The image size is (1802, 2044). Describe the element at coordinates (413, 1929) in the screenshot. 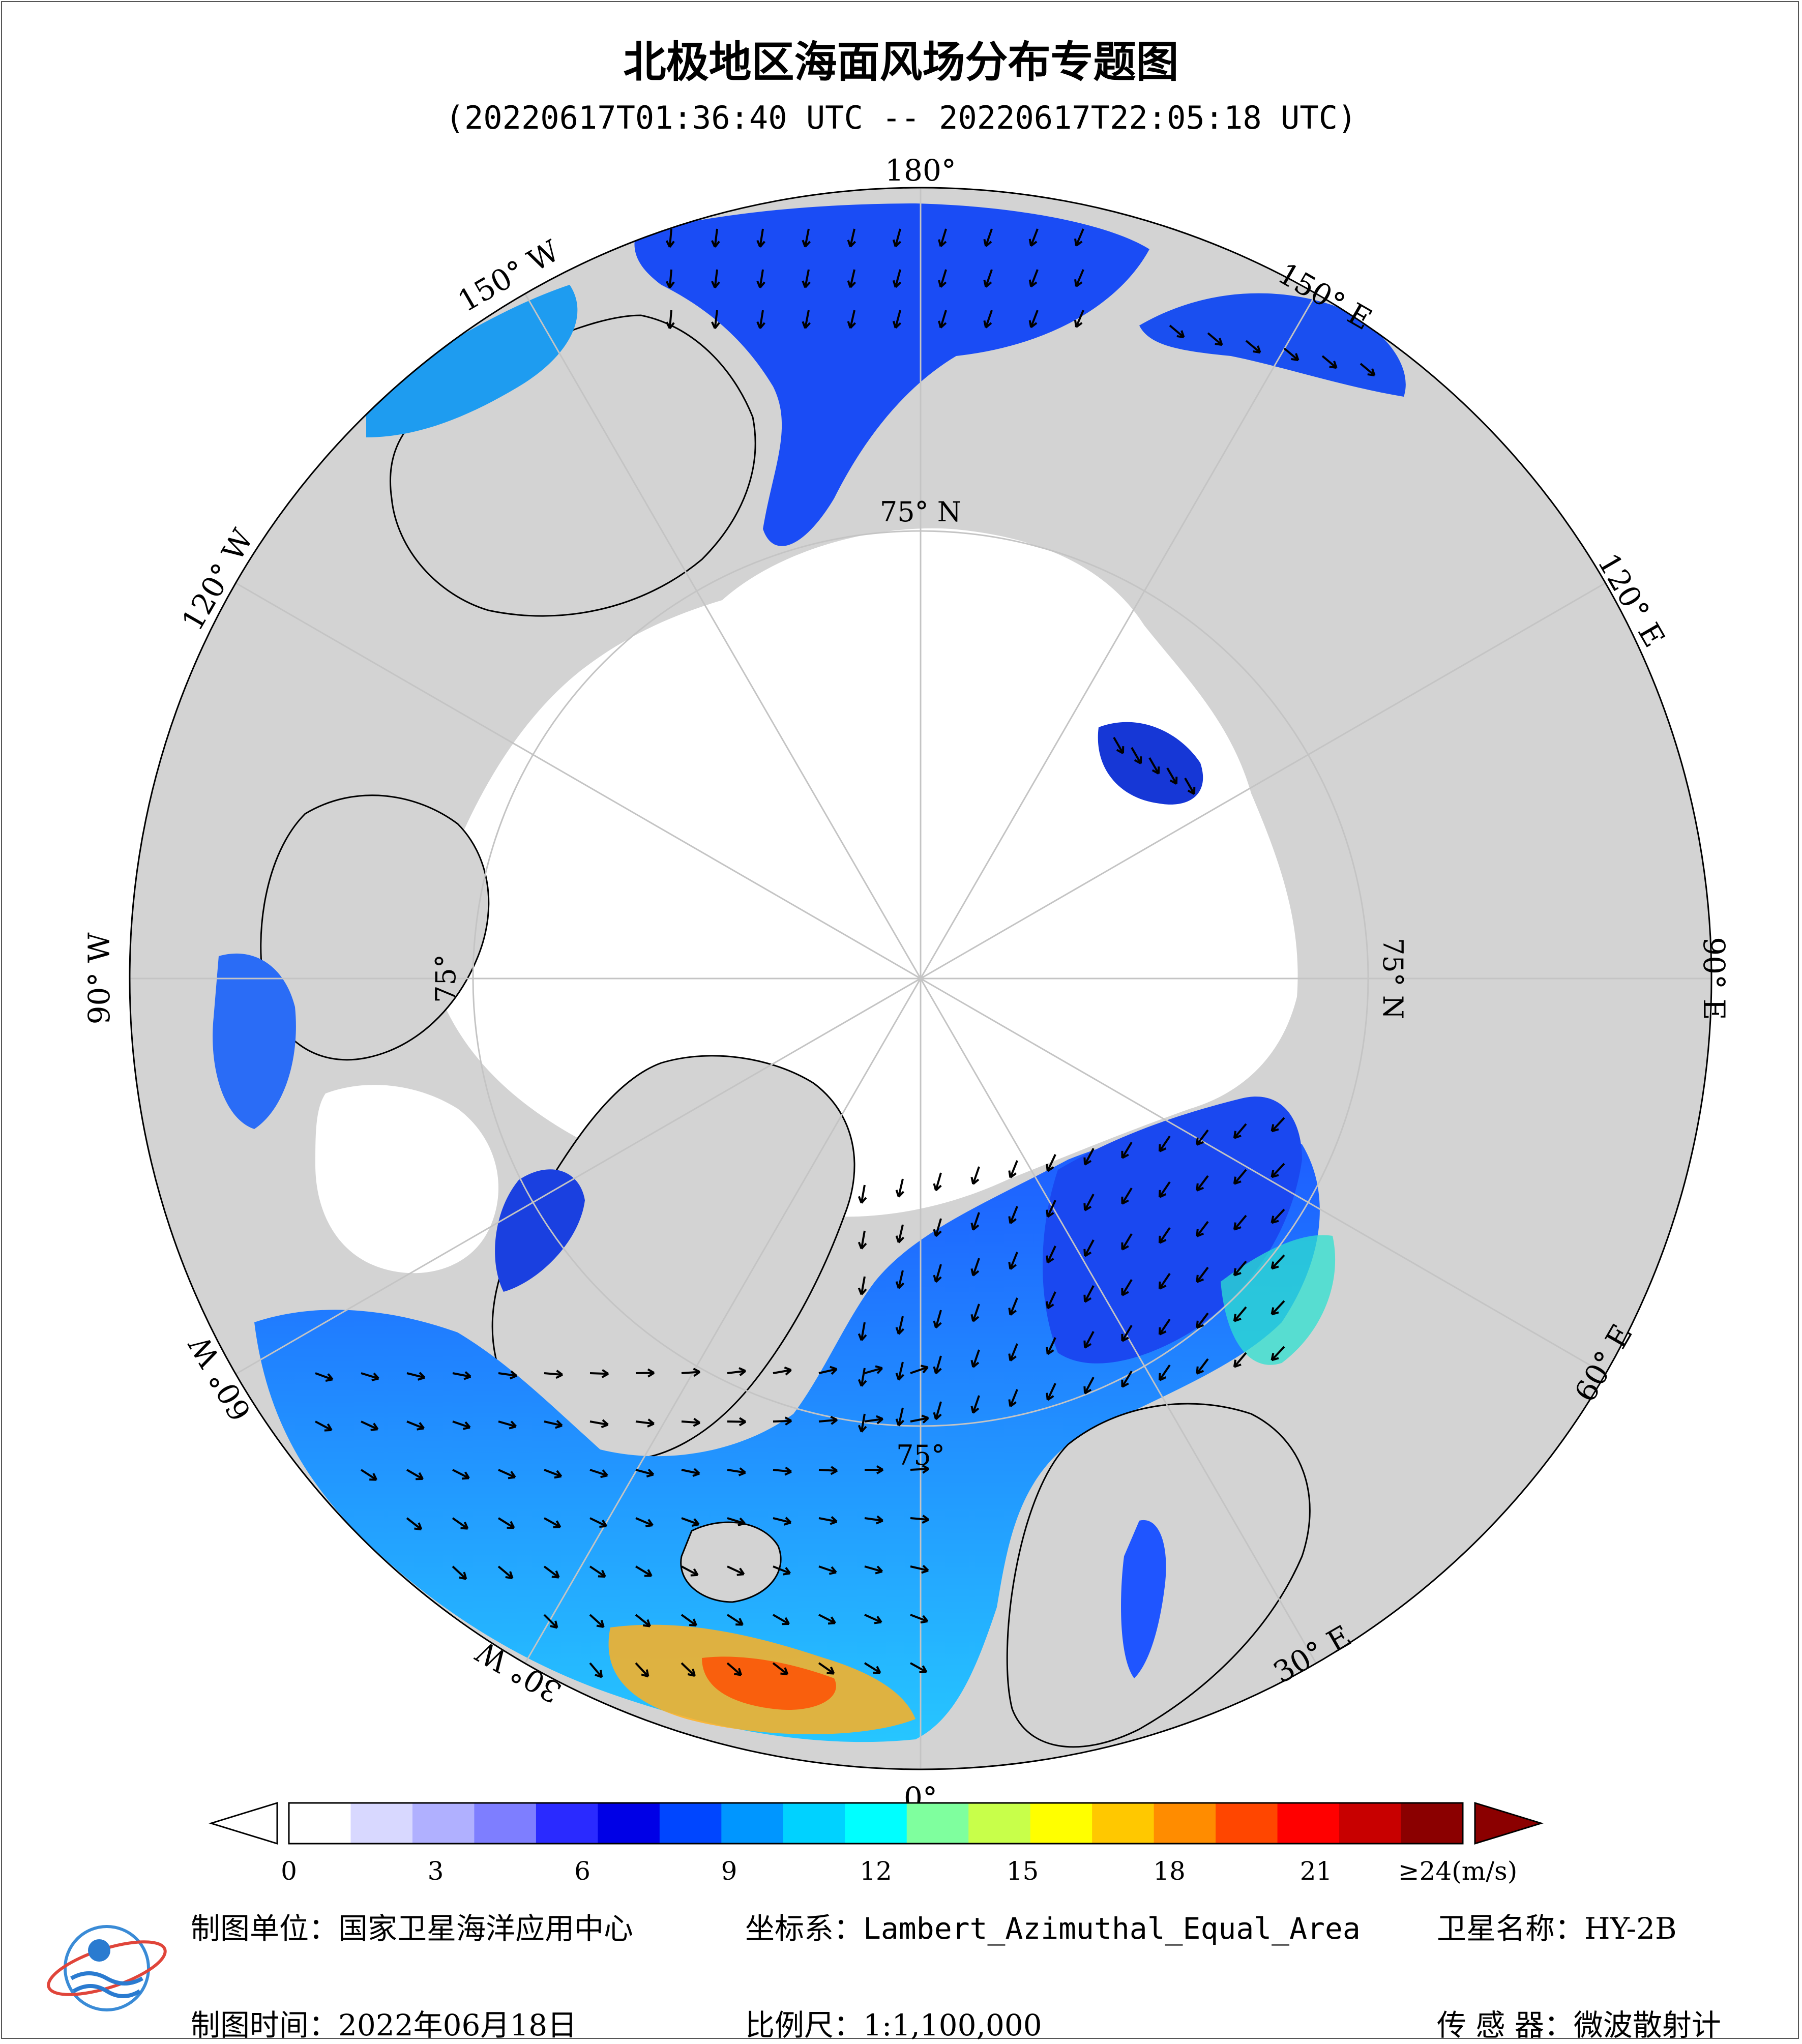

I see `mapping-unit: 制图单位：国家卫星海洋应用中心` at that location.